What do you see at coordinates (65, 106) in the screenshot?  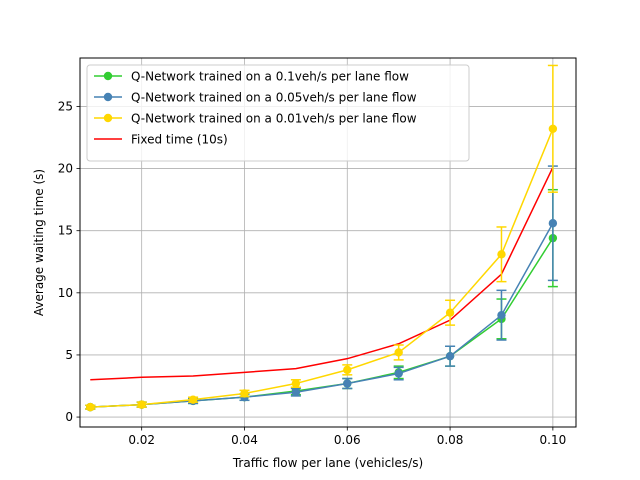 I see `y-tick-label: 25` at bounding box center [65, 106].